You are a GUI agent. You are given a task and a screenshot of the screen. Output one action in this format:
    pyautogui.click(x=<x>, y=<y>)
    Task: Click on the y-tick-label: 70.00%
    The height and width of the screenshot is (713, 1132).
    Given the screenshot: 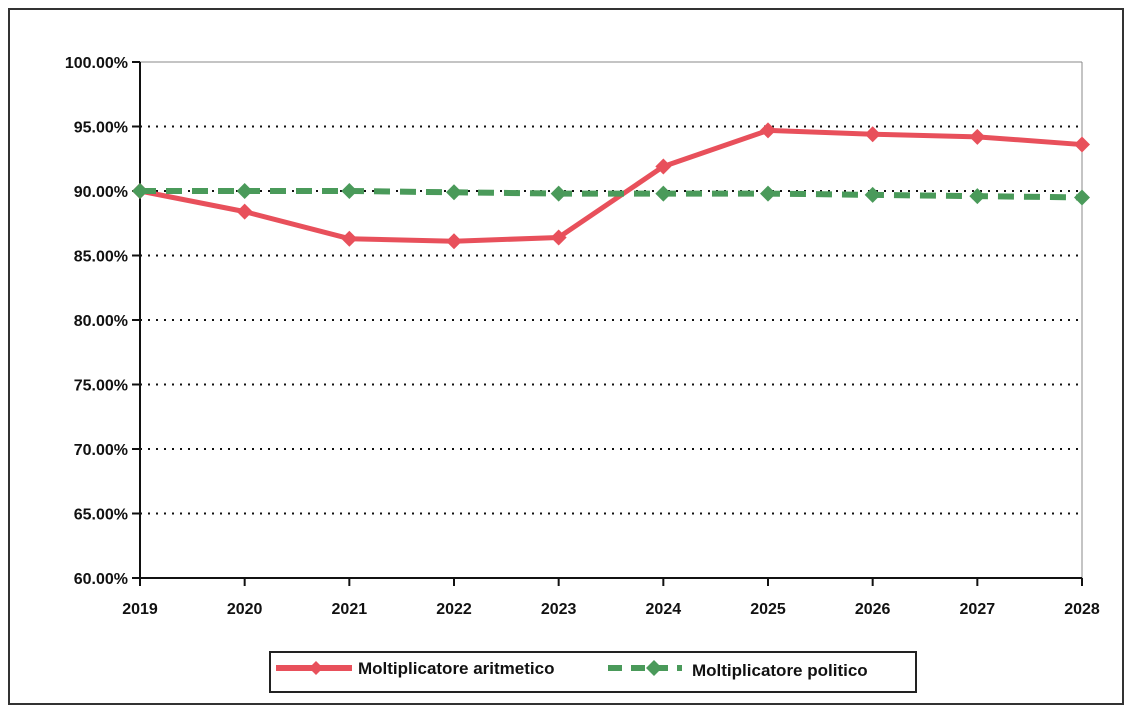 What is the action you would take?
    pyautogui.click(x=101, y=450)
    